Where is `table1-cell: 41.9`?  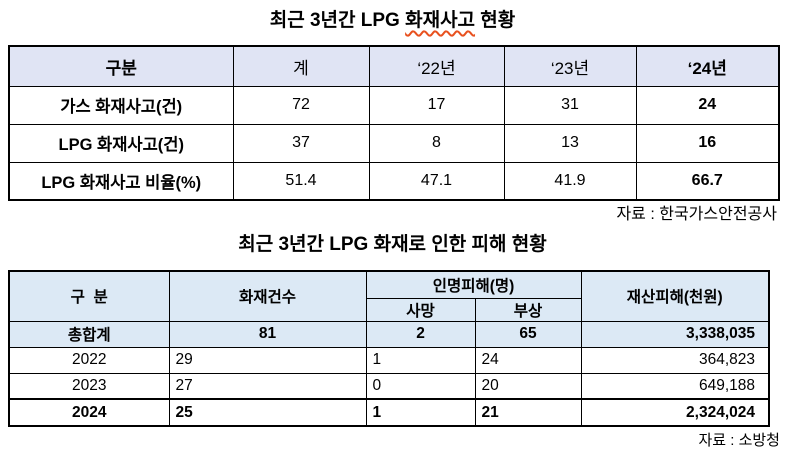
table1-cell: 41.9 is located at coordinates (570, 181).